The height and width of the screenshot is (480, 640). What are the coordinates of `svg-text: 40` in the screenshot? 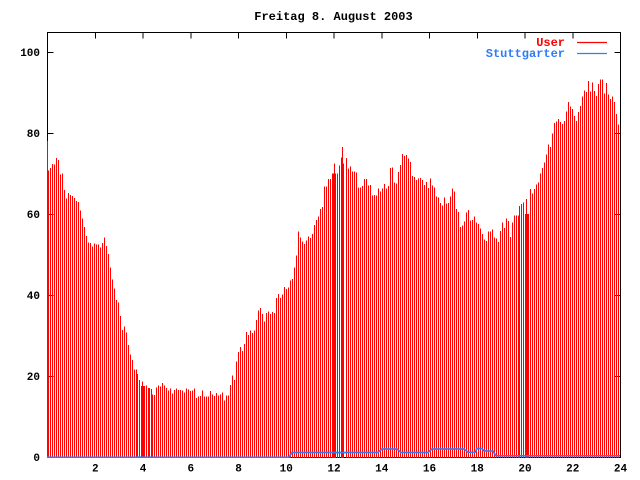 It's located at (33, 297).